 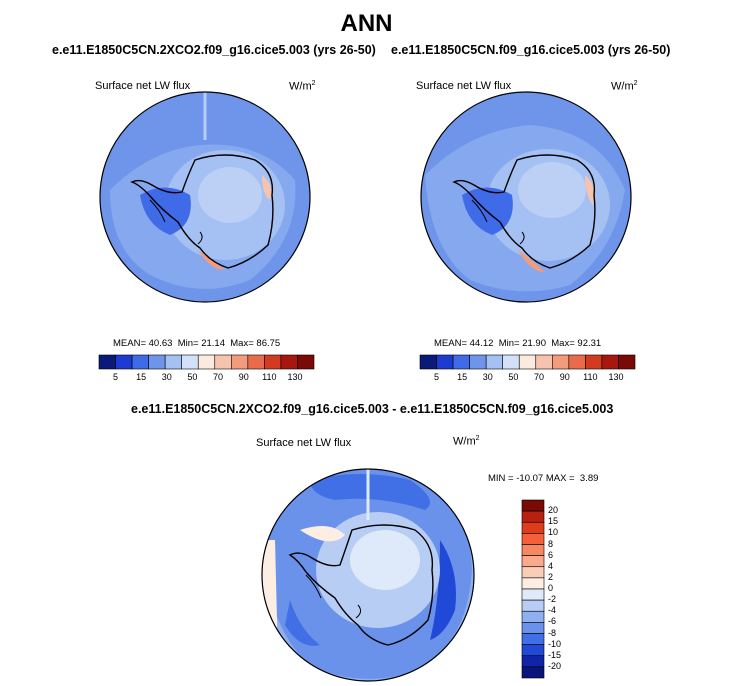 What do you see at coordinates (437, 377) in the screenshot?
I see `panel-2-colorbar-tick-label: 5` at bounding box center [437, 377].